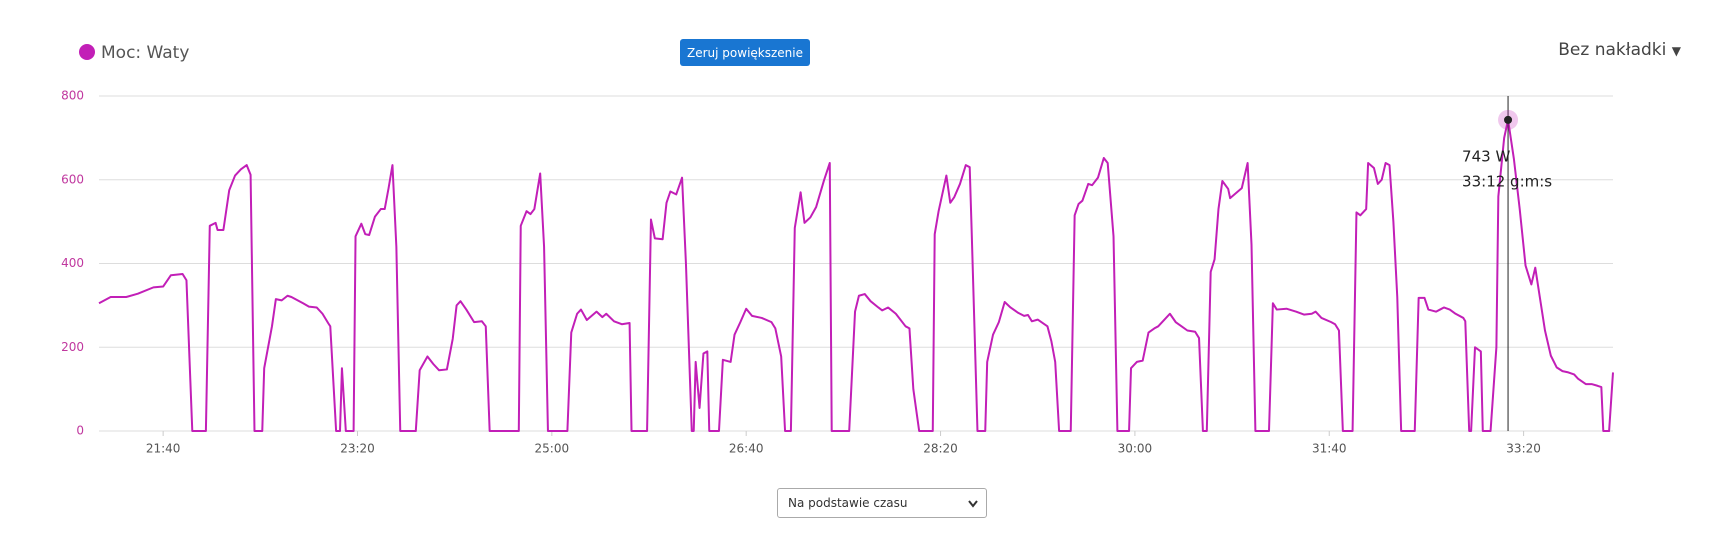  What do you see at coordinates (1676, 51) in the screenshot?
I see `dropdown-icon: ▼` at bounding box center [1676, 51].